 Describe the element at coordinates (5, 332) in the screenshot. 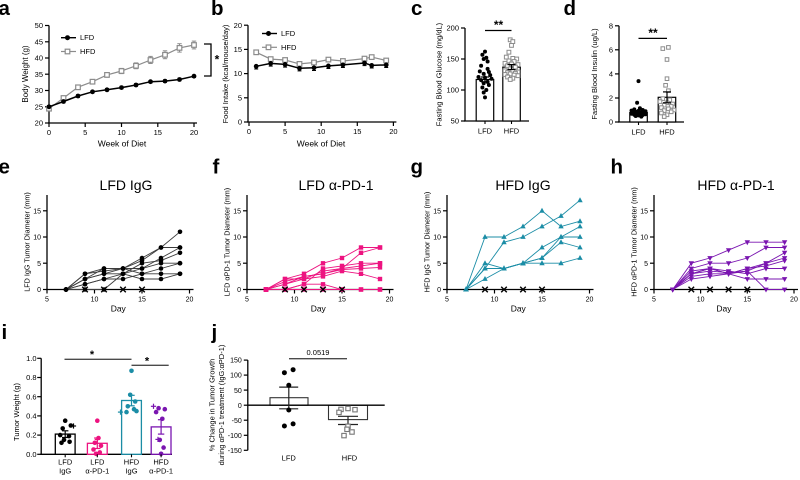

I see `svg-text: i` at that location.